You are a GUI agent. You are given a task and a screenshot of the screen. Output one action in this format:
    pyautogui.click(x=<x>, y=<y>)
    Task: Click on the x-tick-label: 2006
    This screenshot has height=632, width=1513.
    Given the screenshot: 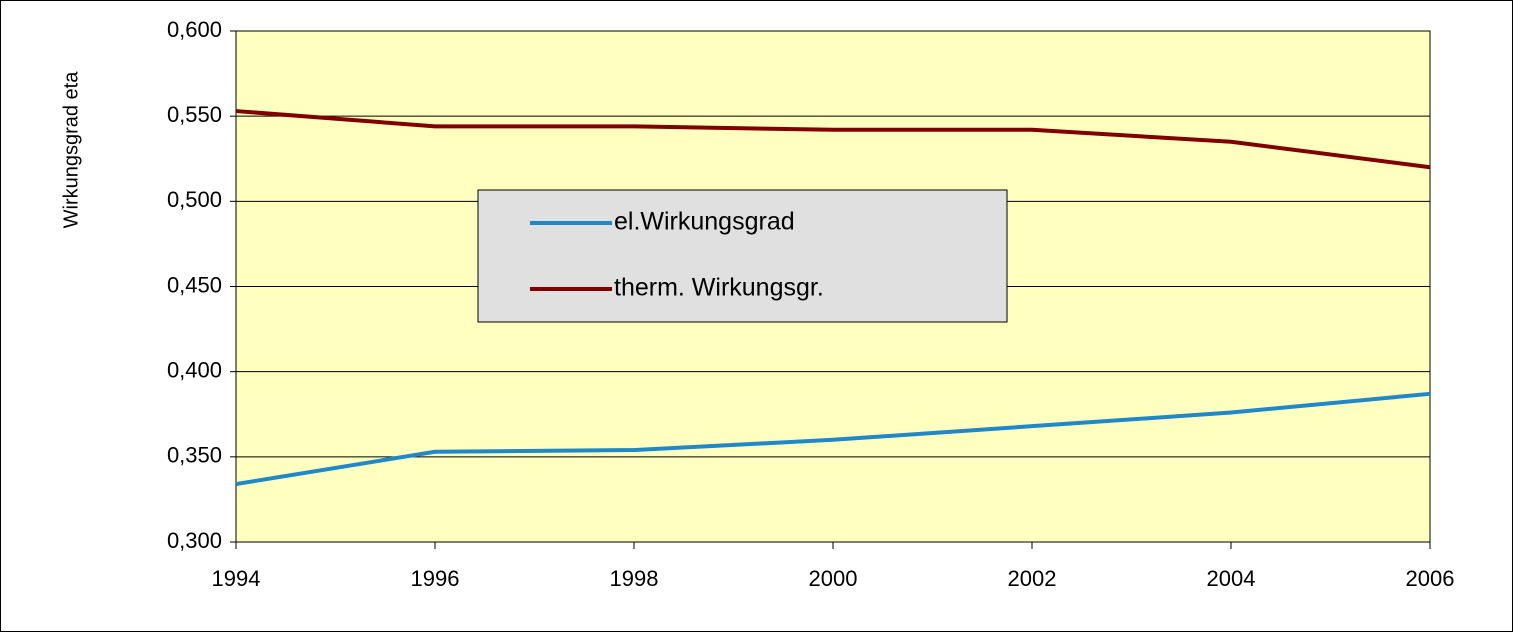 What is the action you would take?
    pyautogui.click(x=1430, y=578)
    